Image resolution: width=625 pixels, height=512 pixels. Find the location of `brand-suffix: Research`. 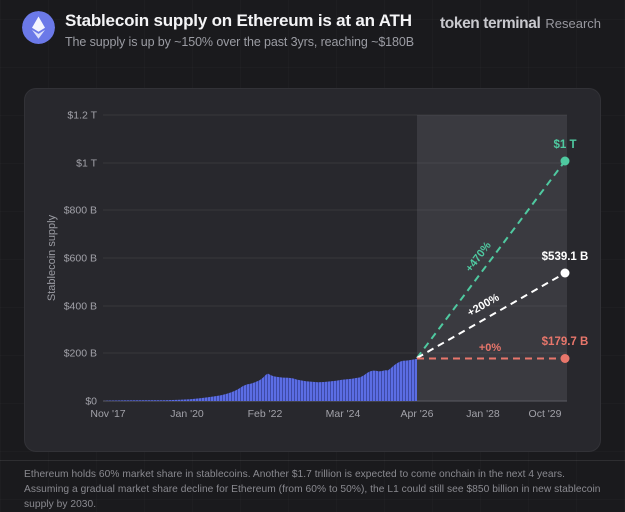

brand-suffix: Research is located at coordinates (573, 23).